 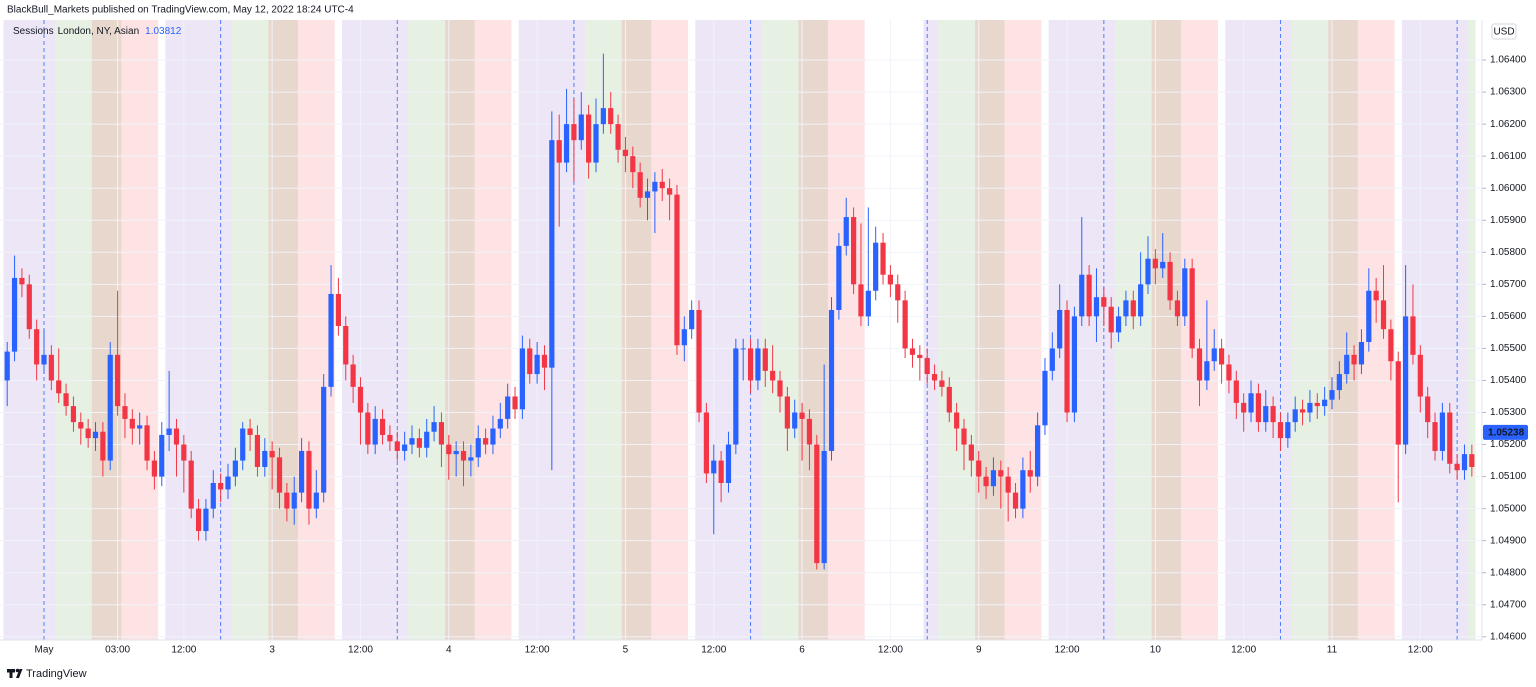 I want to click on y-tick-label: 1.05400, so click(x=1508, y=380).